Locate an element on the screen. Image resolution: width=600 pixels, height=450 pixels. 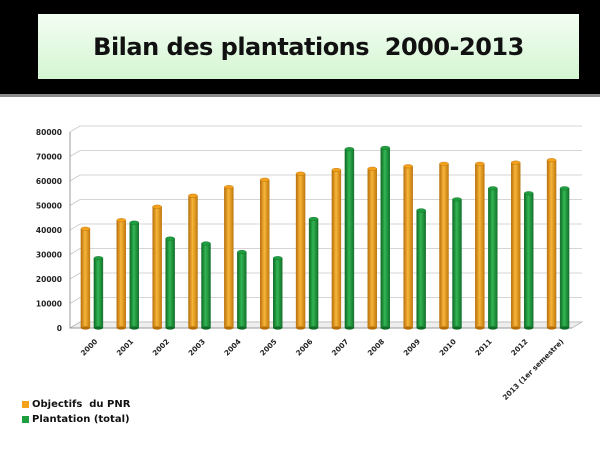
x-tick-label: 2010 is located at coordinates (447, 347).